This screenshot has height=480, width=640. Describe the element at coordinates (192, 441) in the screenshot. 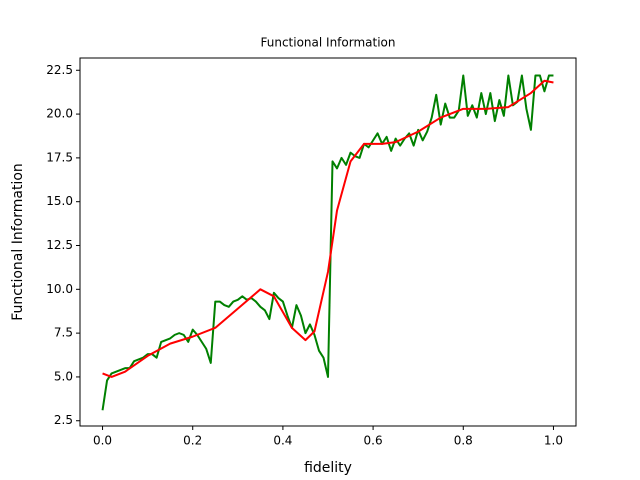

I see `x-tick-label: 0.2` at that location.